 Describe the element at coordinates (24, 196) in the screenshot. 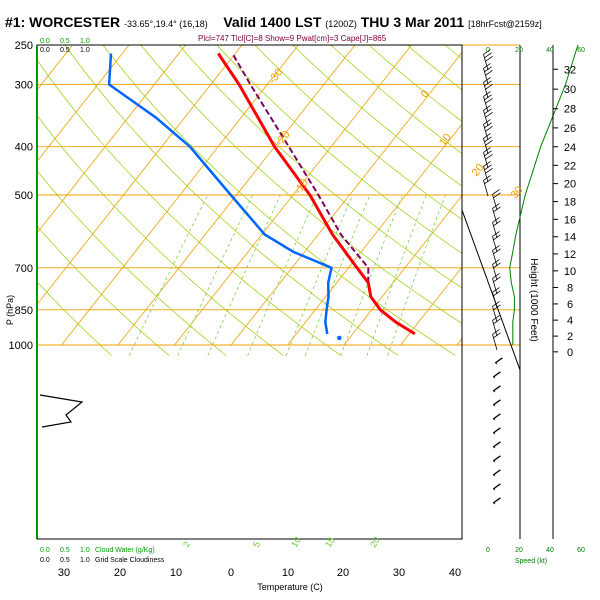

I see `pressure-tick-label: 500` at that location.